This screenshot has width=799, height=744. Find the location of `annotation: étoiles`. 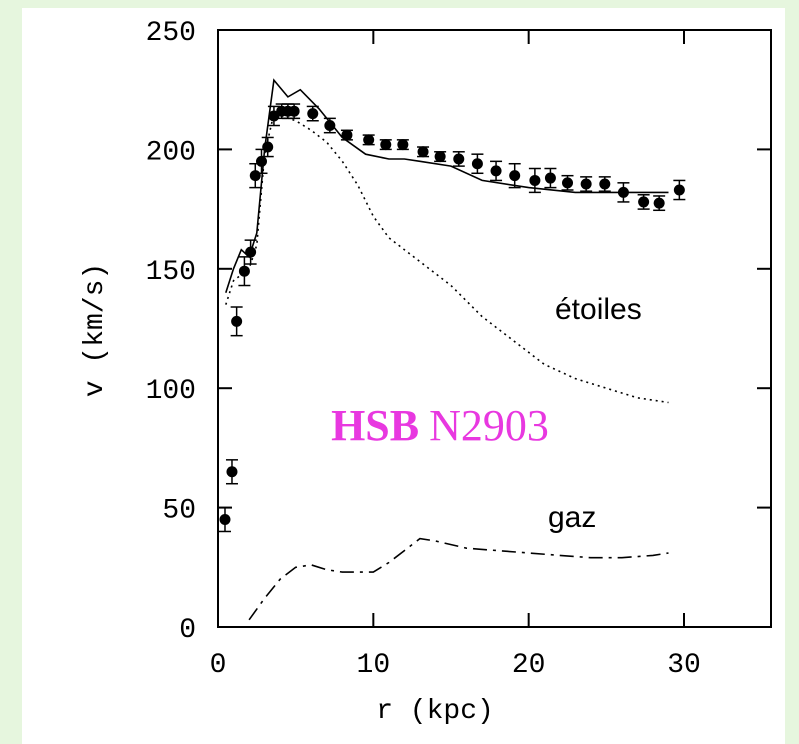

annotation: étoiles is located at coordinates (598, 309).